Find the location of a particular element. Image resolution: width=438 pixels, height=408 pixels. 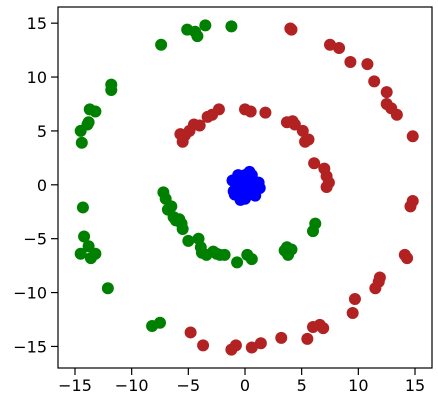

x-tick-label: −10 is located at coordinates (132, 385).